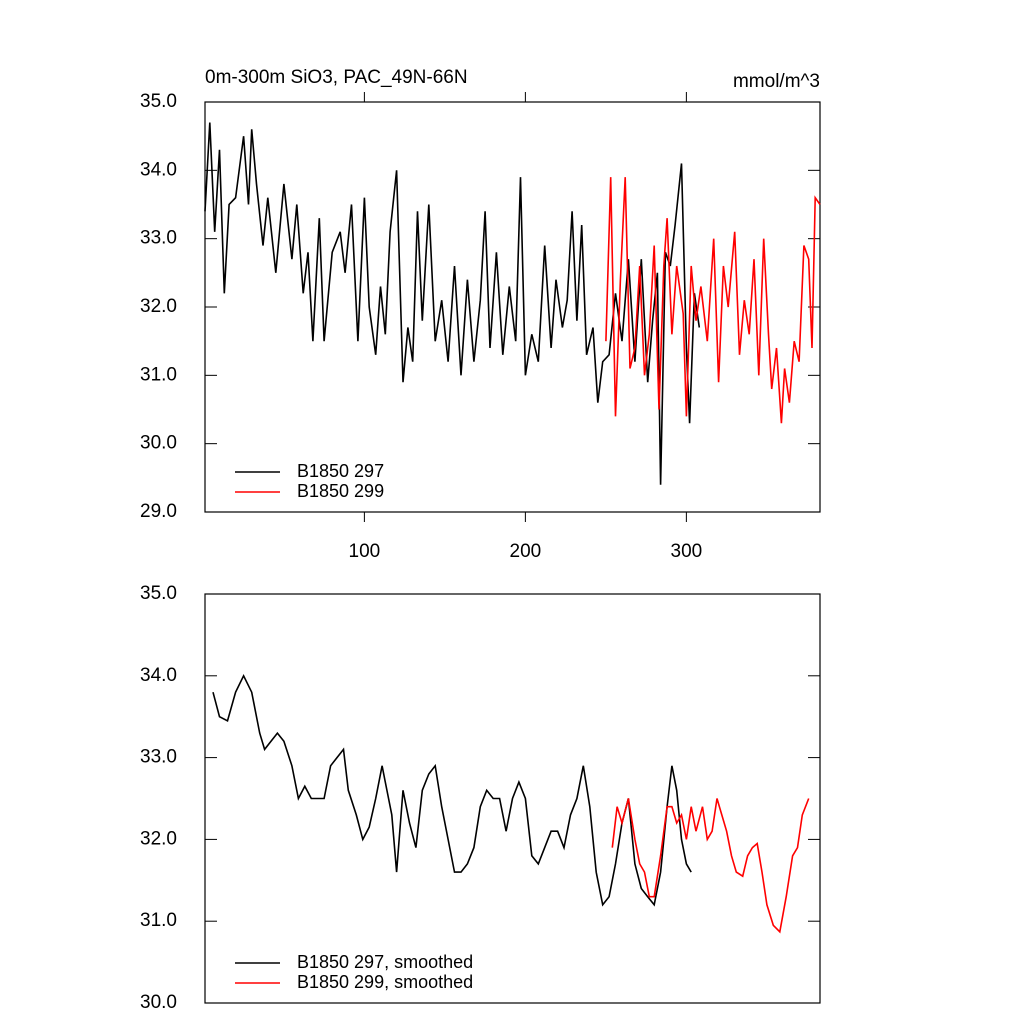 The width and height of the screenshot is (1024, 1029). What do you see at coordinates (385, 982) in the screenshot?
I see `legend-label: B1850 299, smoothed` at bounding box center [385, 982].